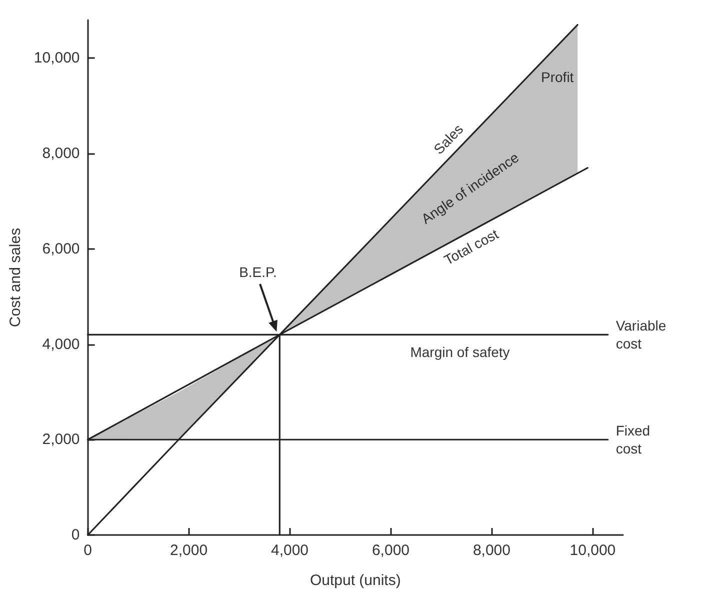  I want to click on y-tick-label: 0, so click(75, 535).